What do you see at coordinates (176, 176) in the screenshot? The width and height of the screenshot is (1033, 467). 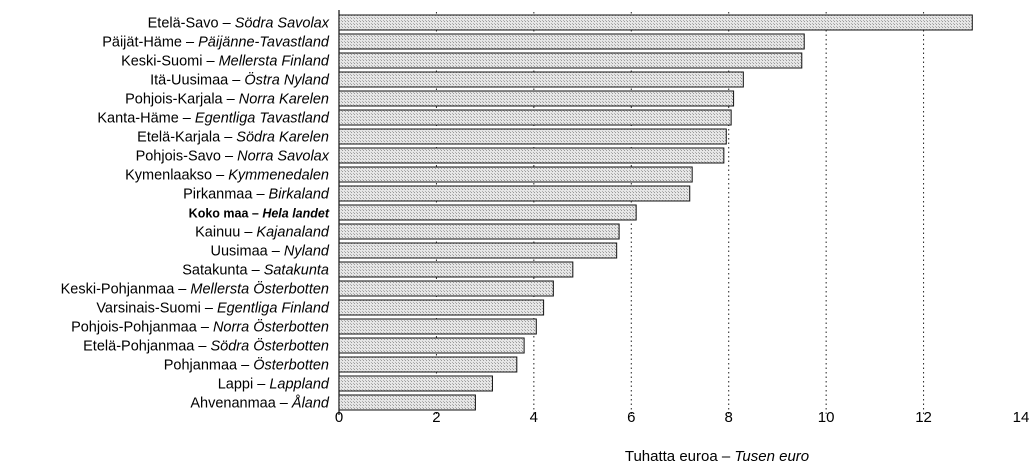 I see `category-label-fi: Kymenlaakso –` at bounding box center [176, 176].